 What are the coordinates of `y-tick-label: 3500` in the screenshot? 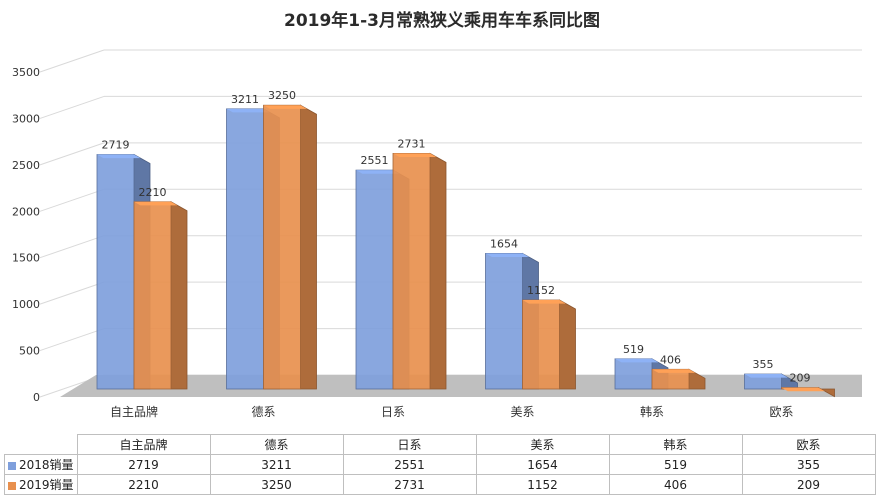 It's located at (26, 72).